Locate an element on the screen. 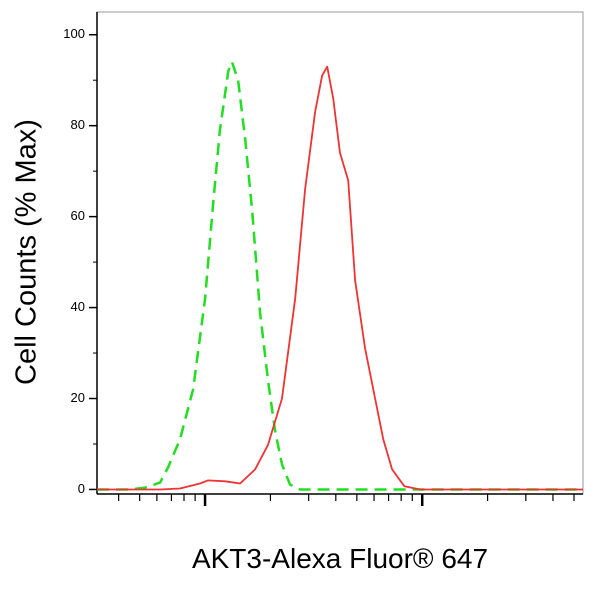 The height and width of the screenshot is (594, 612). y-tick-label: 0 is located at coordinates (81, 488).